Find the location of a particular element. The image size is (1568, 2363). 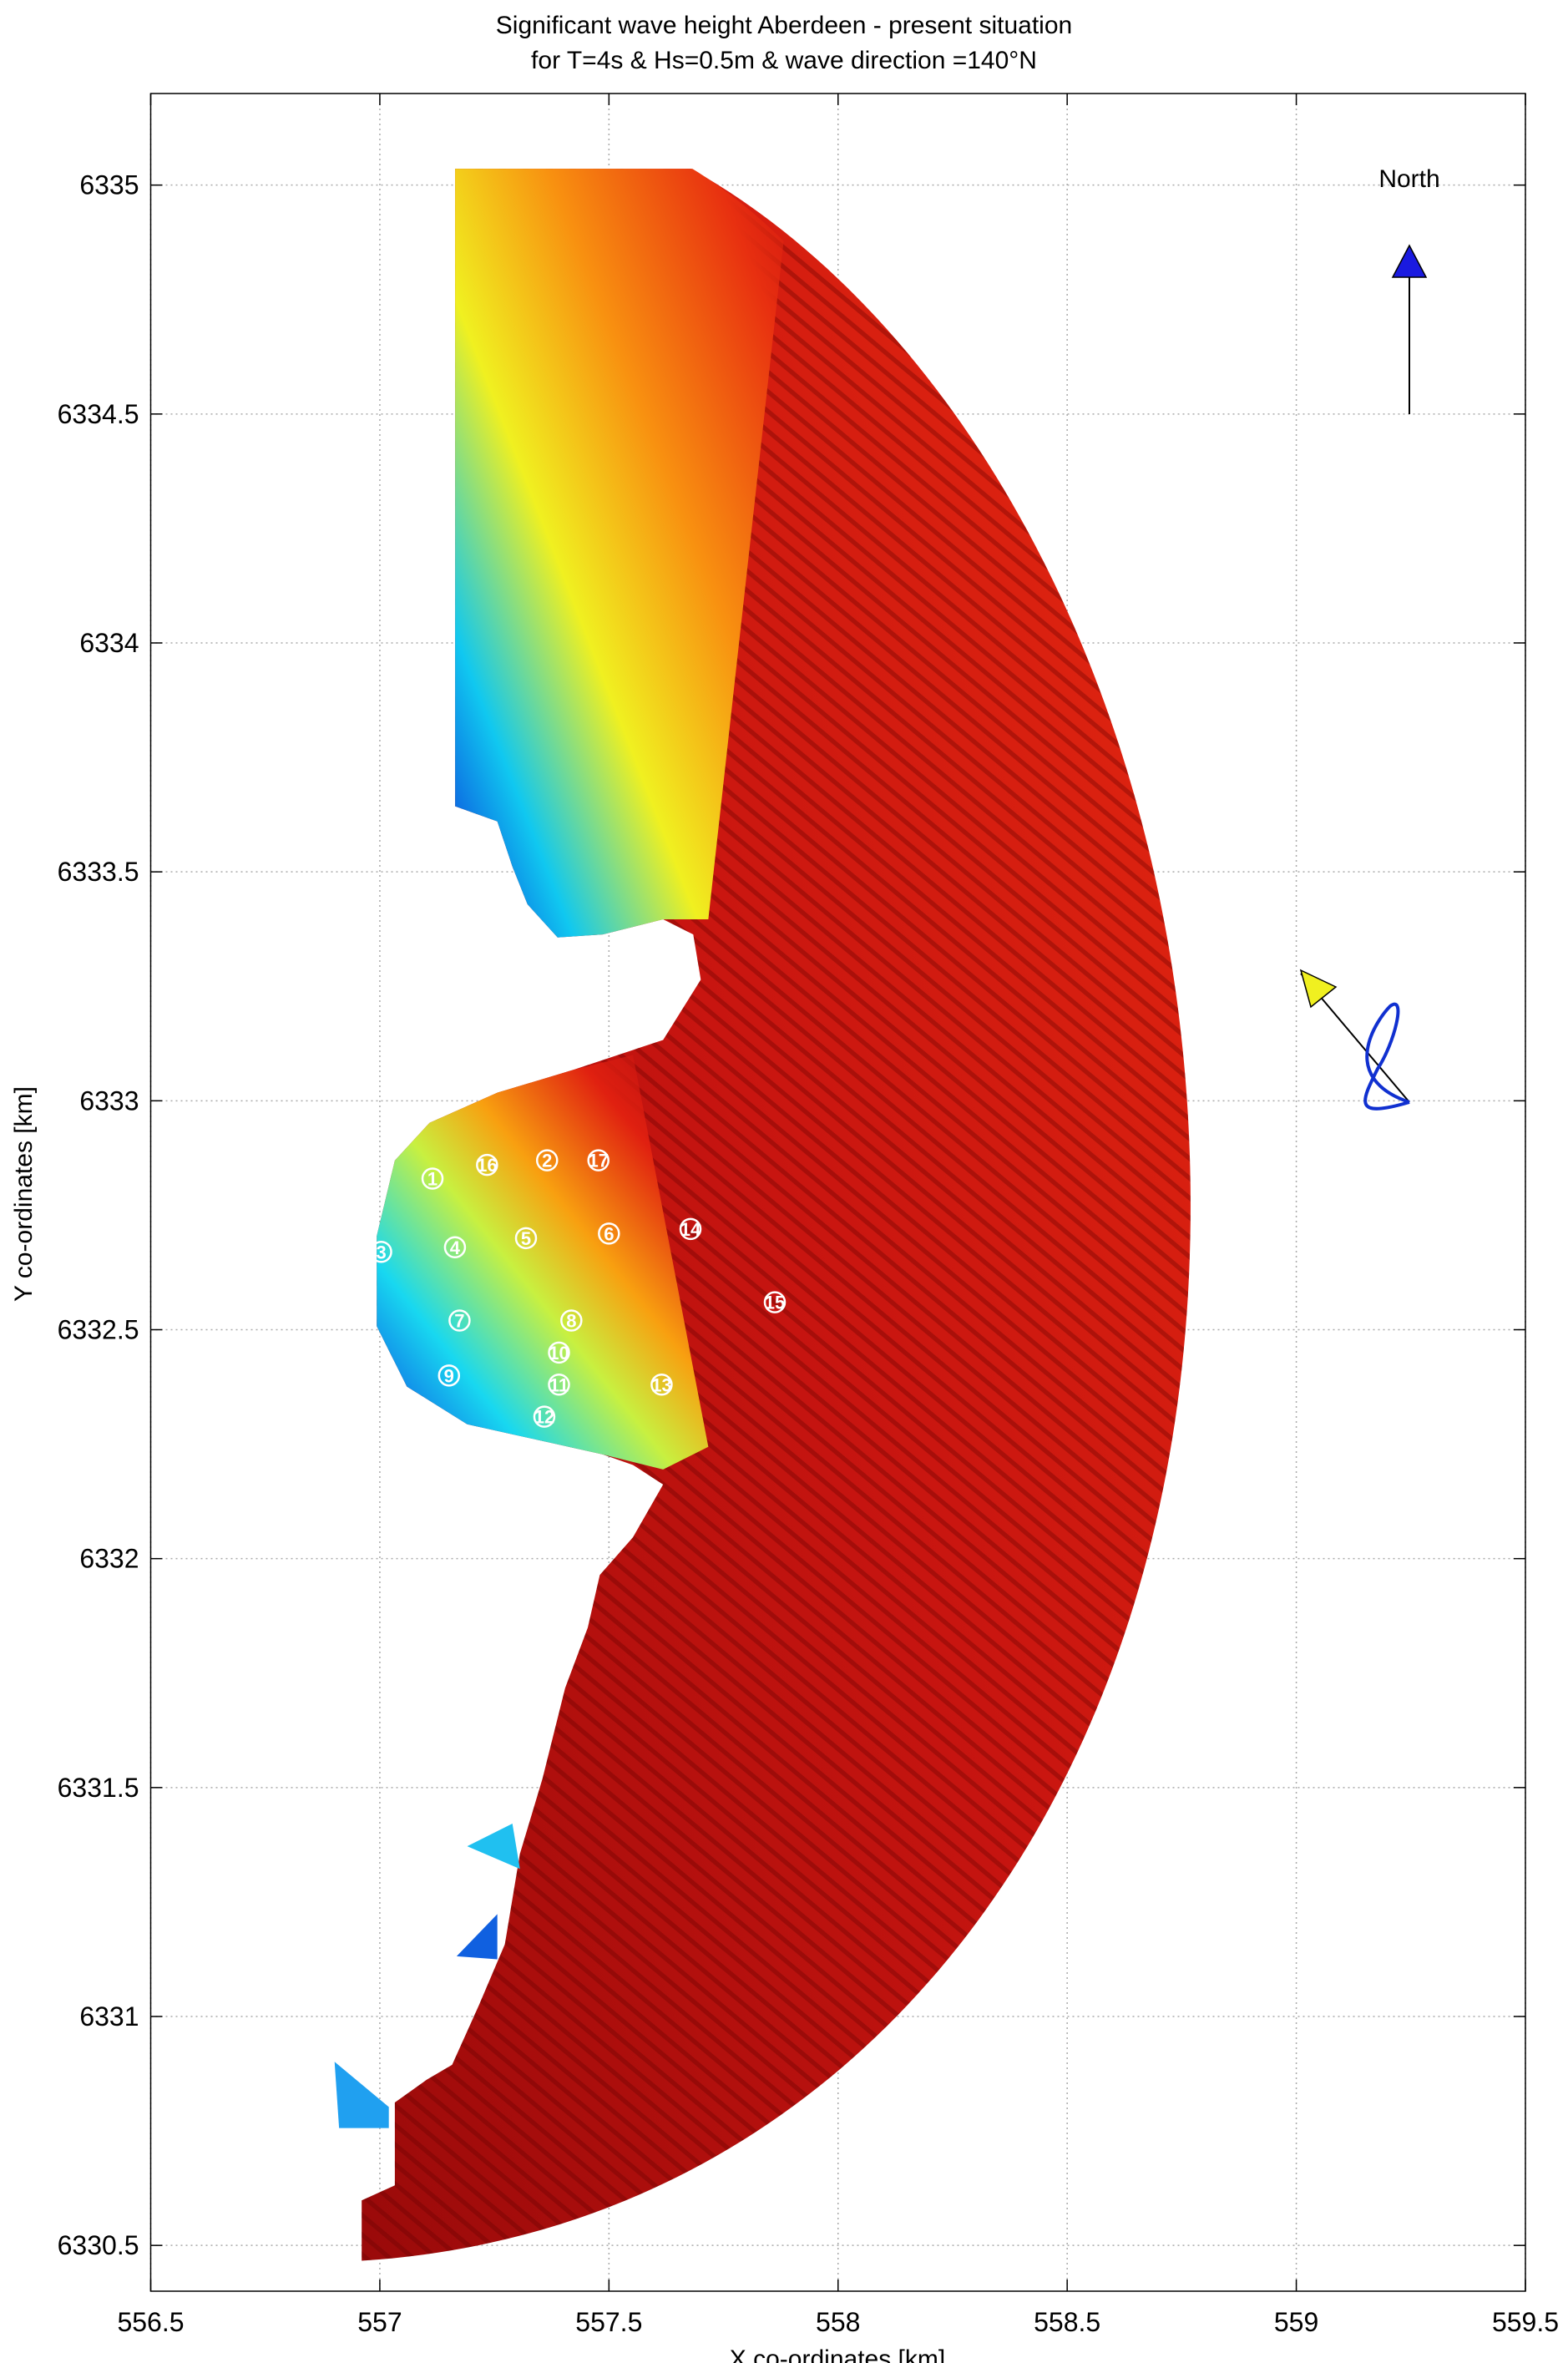

station-label: 14 is located at coordinates (690, 1229).